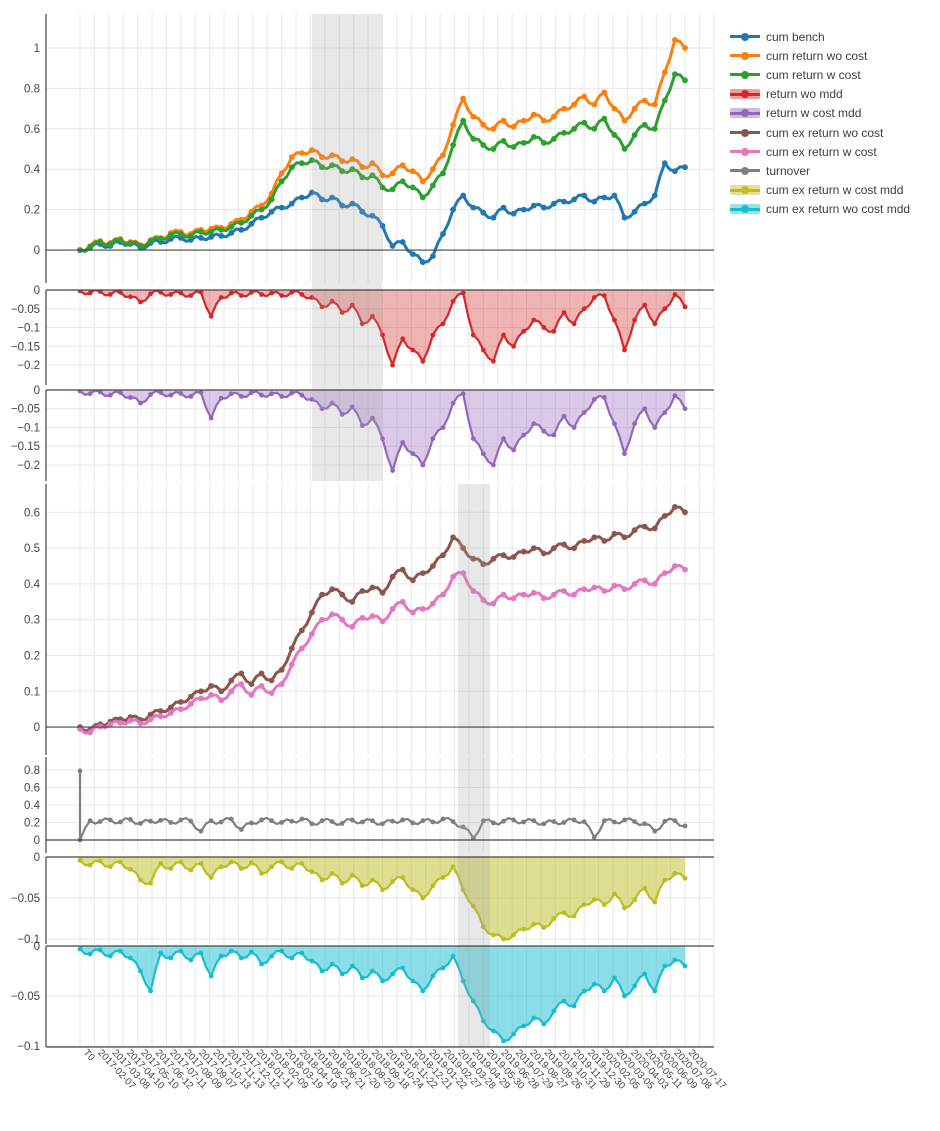  What do you see at coordinates (32, 549) in the screenshot?
I see `y-tick-label: 0.5` at bounding box center [32, 549].